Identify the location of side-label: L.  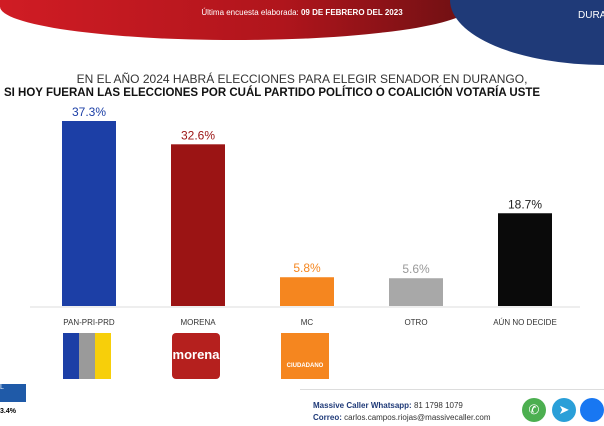
(2, 387).